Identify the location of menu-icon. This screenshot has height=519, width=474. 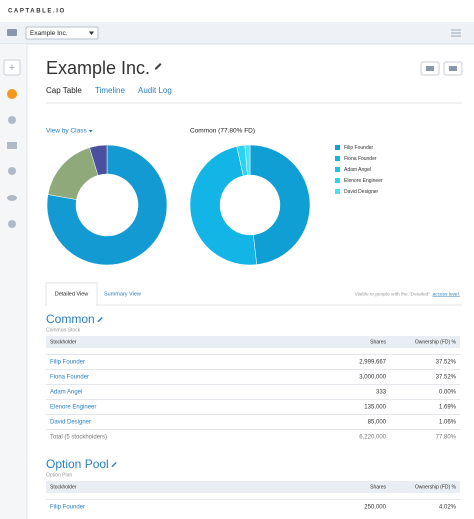
(456, 33).